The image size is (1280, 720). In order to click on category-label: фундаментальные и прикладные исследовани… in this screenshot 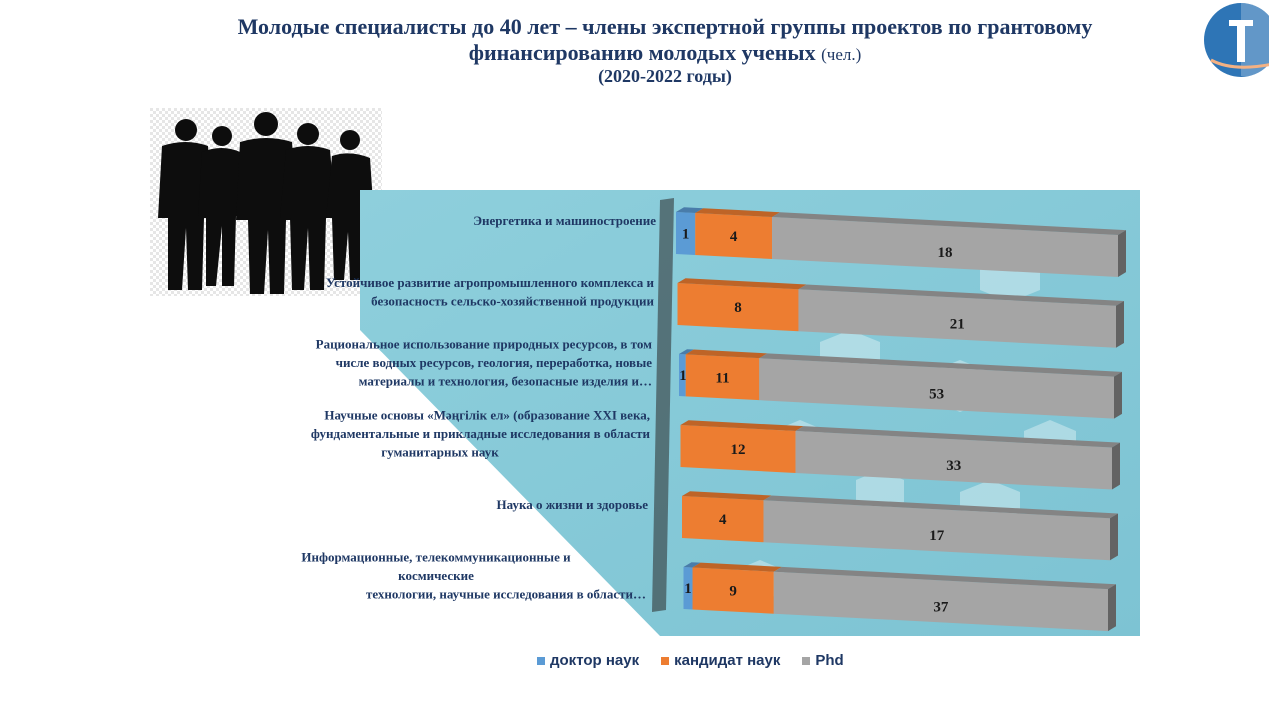, I will do `click(481, 433)`.